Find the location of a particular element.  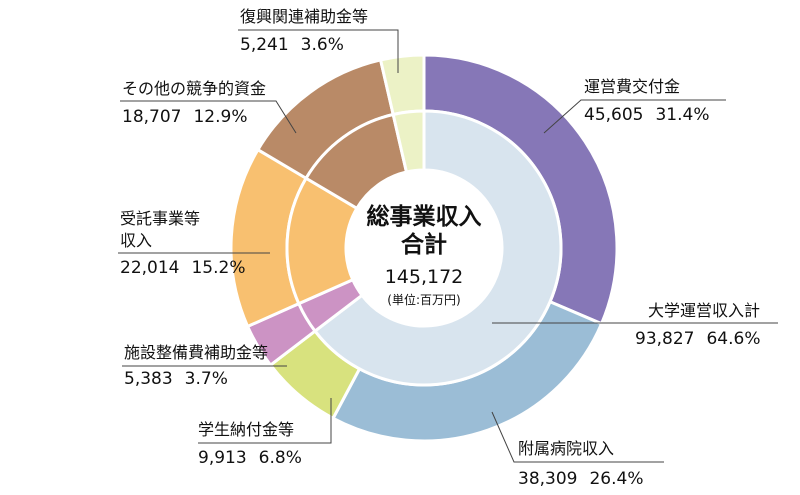

label-value-shisetsu: 5,383 3.7% is located at coordinates (176, 379).